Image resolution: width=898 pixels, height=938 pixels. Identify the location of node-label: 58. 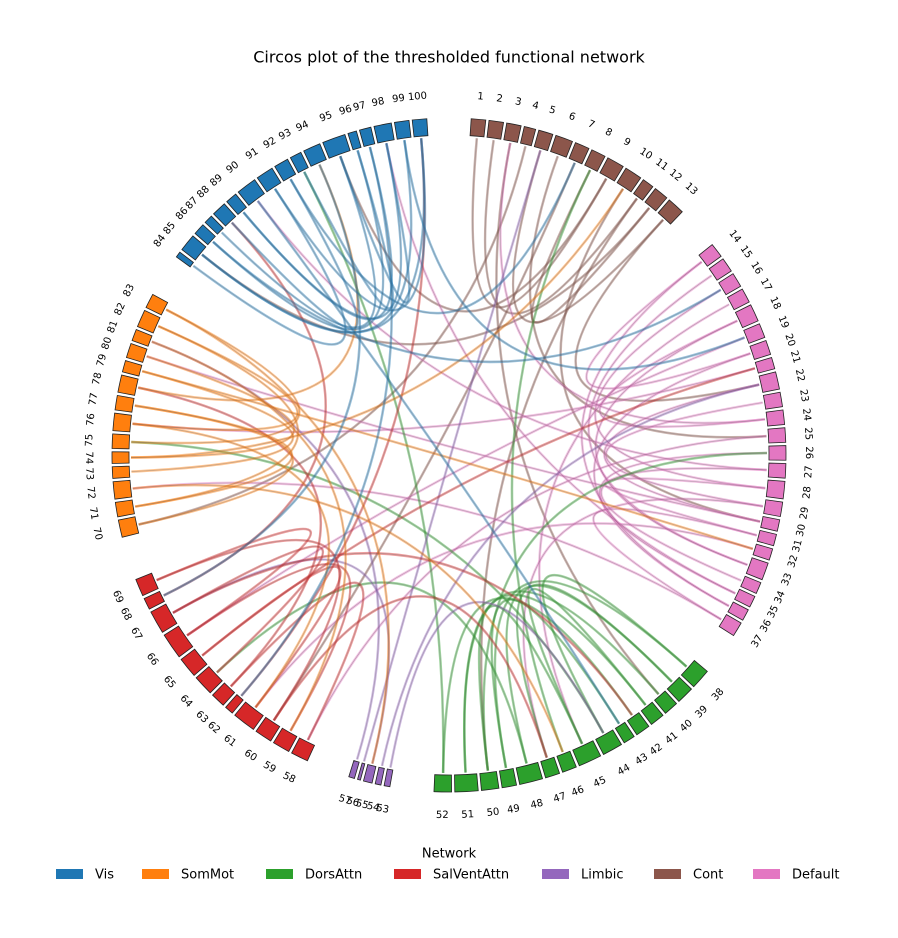
(289, 778).